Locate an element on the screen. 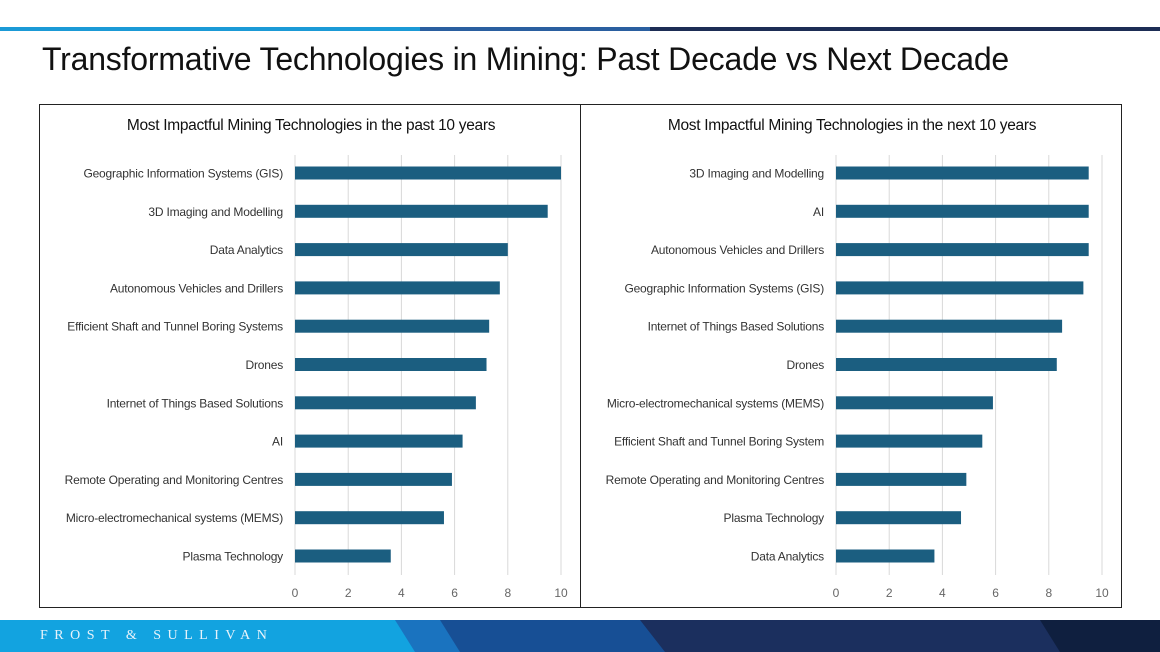 This screenshot has width=1160, height=652. top-accent-bar-dark is located at coordinates (905, 29).